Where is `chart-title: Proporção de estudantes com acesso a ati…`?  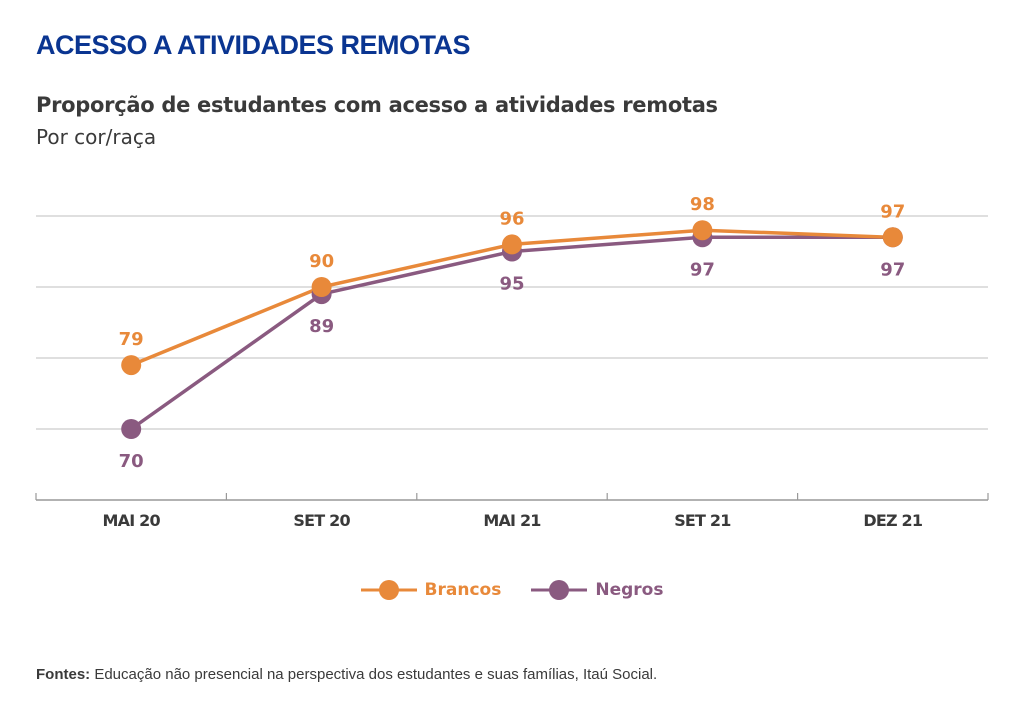 chart-title: Proporção de estudantes com acesso a ati… is located at coordinates (377, 105).